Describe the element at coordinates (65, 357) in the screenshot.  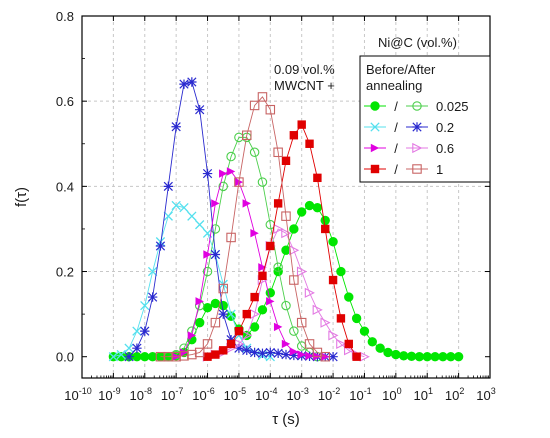
I see `y-tick-label: 0.0` at that location.